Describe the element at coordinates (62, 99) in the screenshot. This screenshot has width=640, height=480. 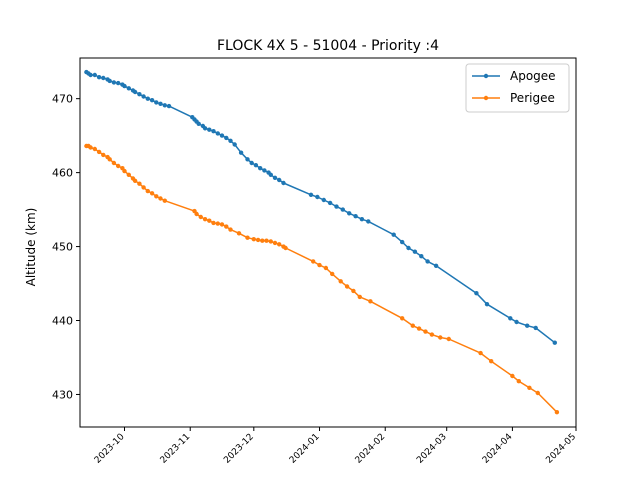
I see `y-tick-label: 470` at that location.